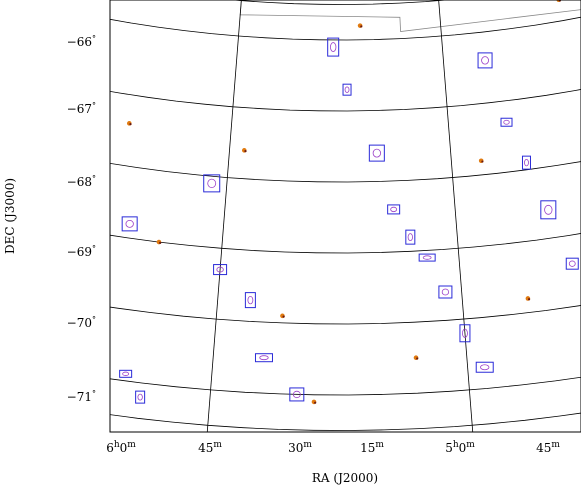 The height and width of the screenshot is (488, 581). I want to click on y-tick-label: −71°, so click(81, 396).